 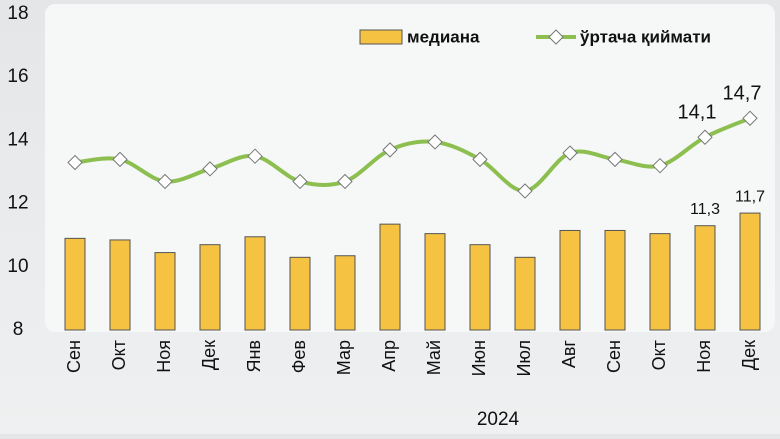 What do you see at coordinates (17, 203) in the screenshot?
I see `y-tick-label: 12` at bounding box center [17, 203].